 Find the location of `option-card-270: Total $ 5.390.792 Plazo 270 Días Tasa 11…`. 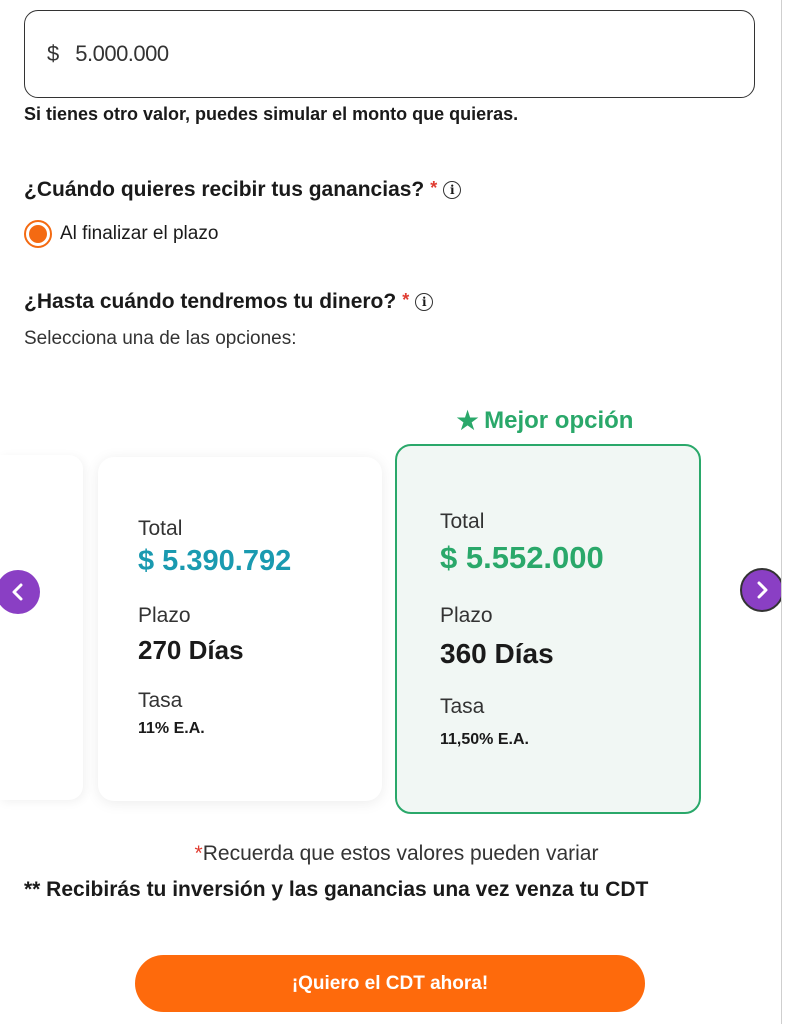

option-card-270: Total $ 5.390.792 Plazo 270 Días Tasa 11… is located at coordinates (240, 629).